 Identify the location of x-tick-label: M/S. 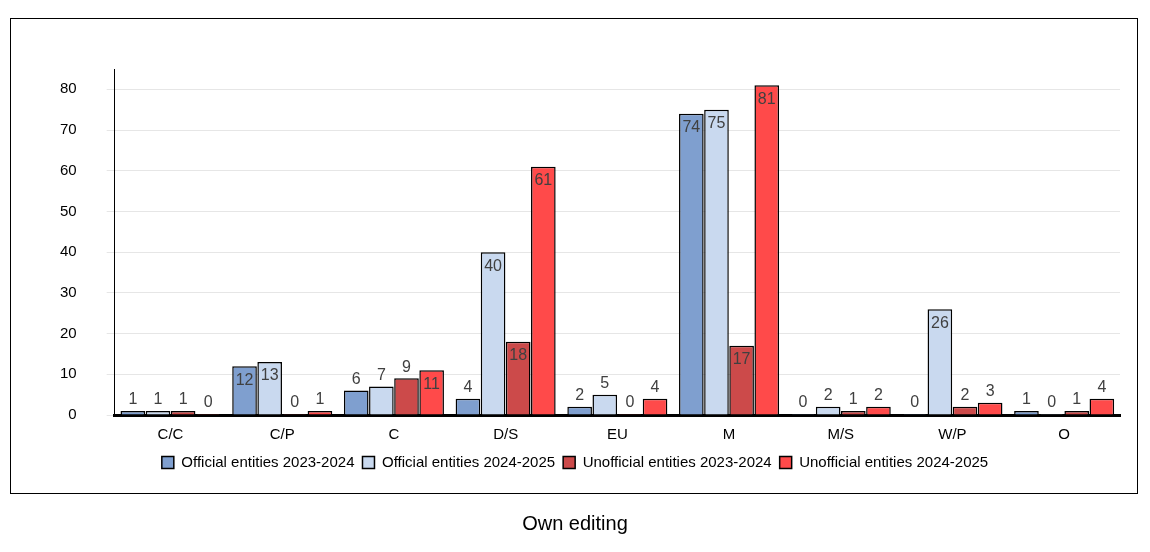
(841, 434).